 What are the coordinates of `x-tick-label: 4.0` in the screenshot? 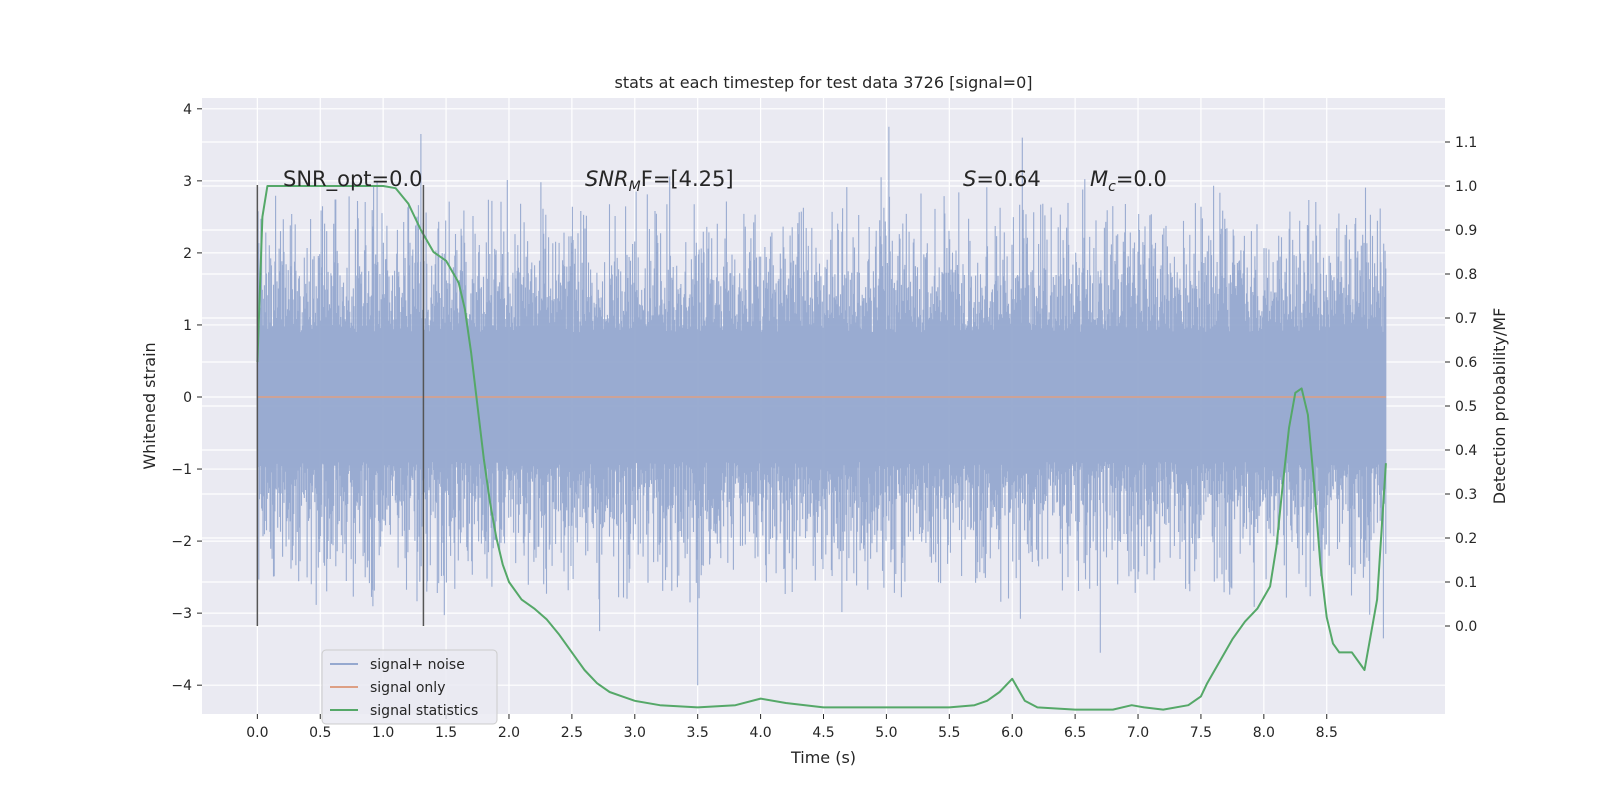 It's located at (760, 733).